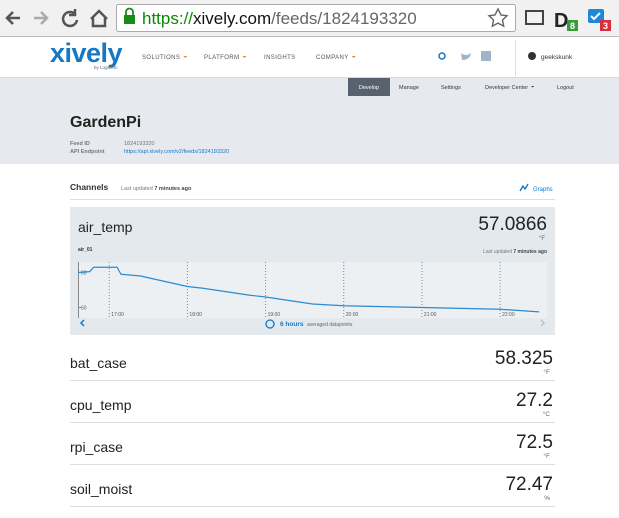 This screenshot has height=518, width=619. What do you see at coordinates (87, 152) in the screenshot?
I see `field-label: API Endpoint` at bounding box center [87, 152].